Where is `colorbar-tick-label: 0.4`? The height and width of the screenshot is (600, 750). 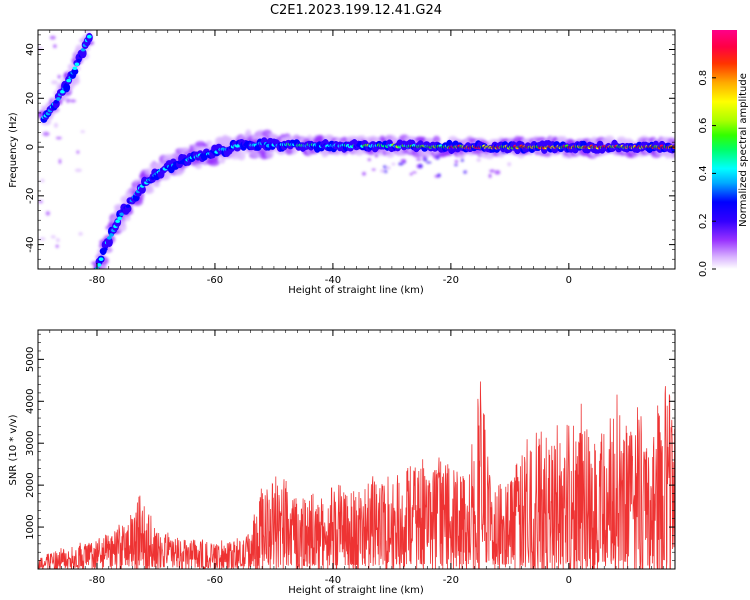 colorbar-tick-label: 0.4 is located at coordinates (703, 173).